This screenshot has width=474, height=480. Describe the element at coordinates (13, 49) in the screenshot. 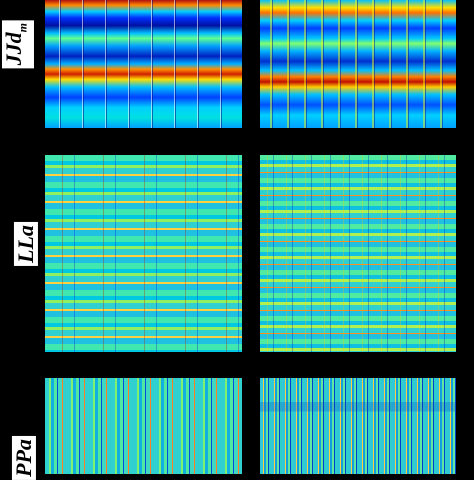

I see `row-label-text: JJd` at that location.